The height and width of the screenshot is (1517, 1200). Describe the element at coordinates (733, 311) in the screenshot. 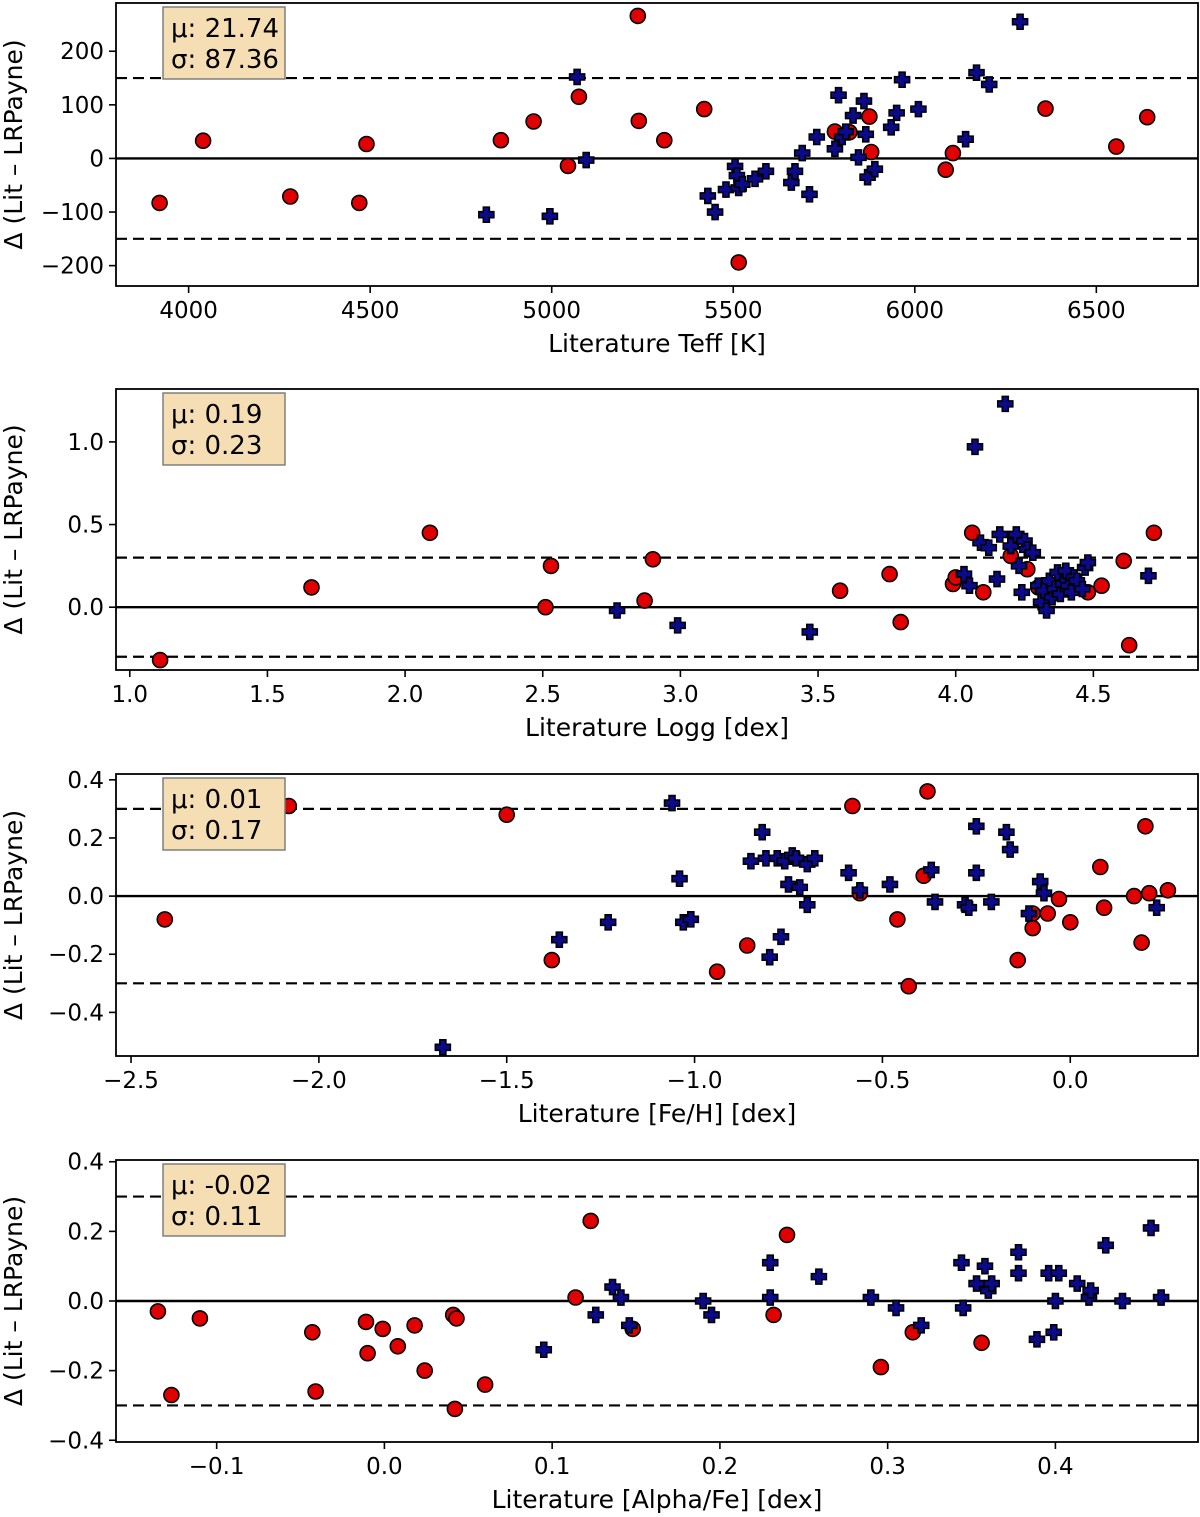

I see `x-tick-label: 5500` at that location.